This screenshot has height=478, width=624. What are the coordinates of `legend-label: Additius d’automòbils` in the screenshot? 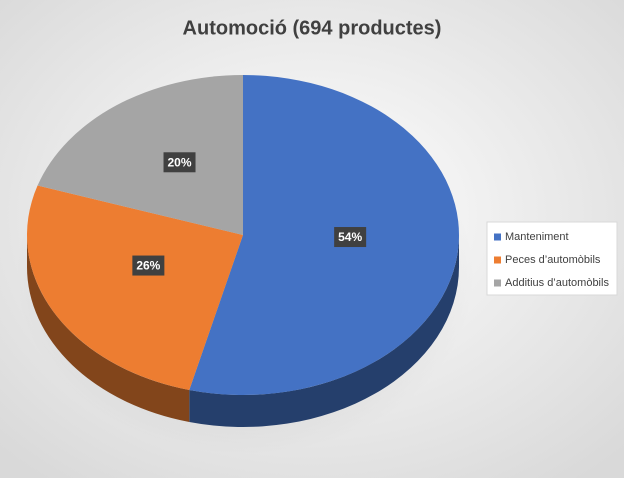 It's located at (557, 283).